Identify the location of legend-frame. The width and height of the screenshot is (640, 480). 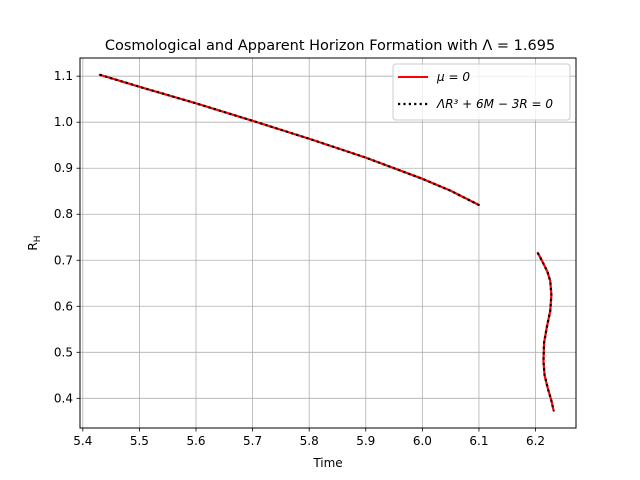
(481, 92).